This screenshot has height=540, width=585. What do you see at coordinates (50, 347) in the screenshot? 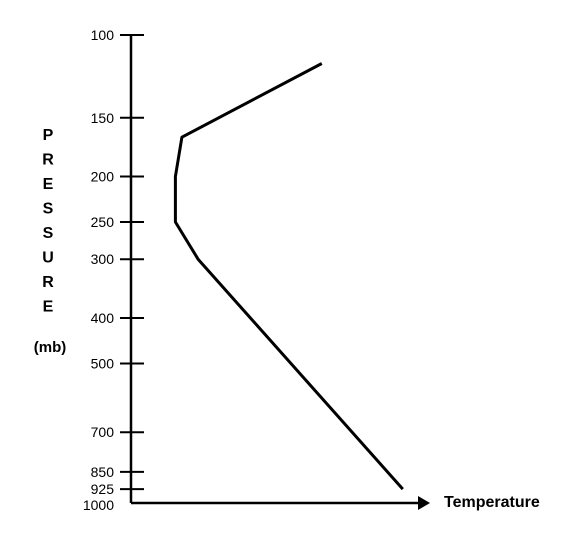
I see `y-axis-unit-label: (mb)` at bounding box center [50, 347].